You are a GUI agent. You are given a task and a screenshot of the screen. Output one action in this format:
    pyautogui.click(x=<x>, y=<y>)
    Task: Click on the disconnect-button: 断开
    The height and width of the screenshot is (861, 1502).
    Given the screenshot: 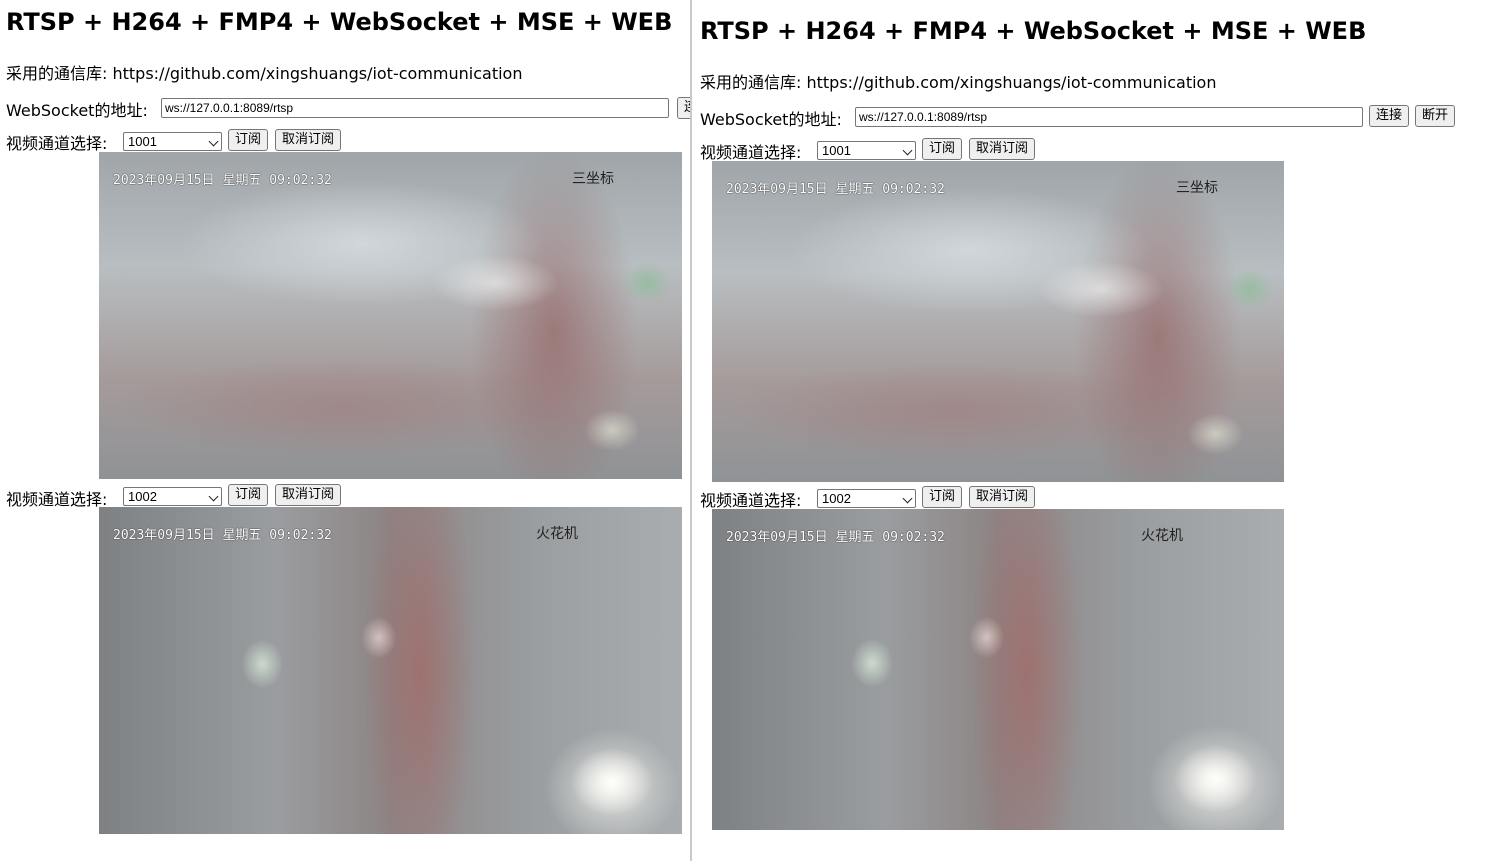 What is the action you would take?
    pyautogui.click(x=1435, y=116)
    